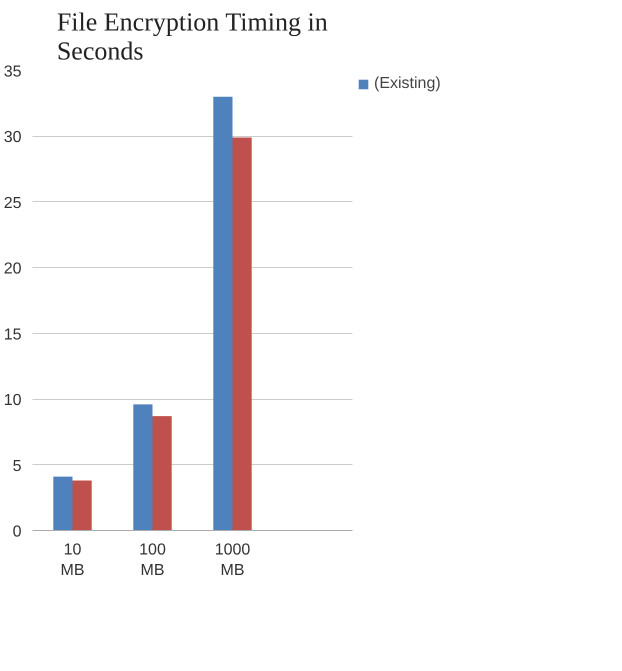 The width and height of the screenshot is (622, 671). I want to click on y-tick-label: 25, so click(13, 203).